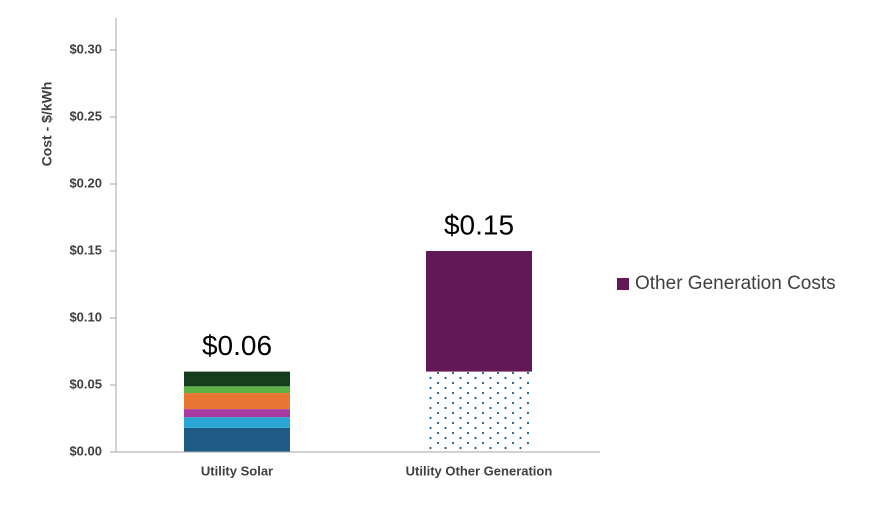 This screenshot has width=894, height=512. I want to click on x-axis: Utility Solar Utility Other Generation, so click(376, 470).